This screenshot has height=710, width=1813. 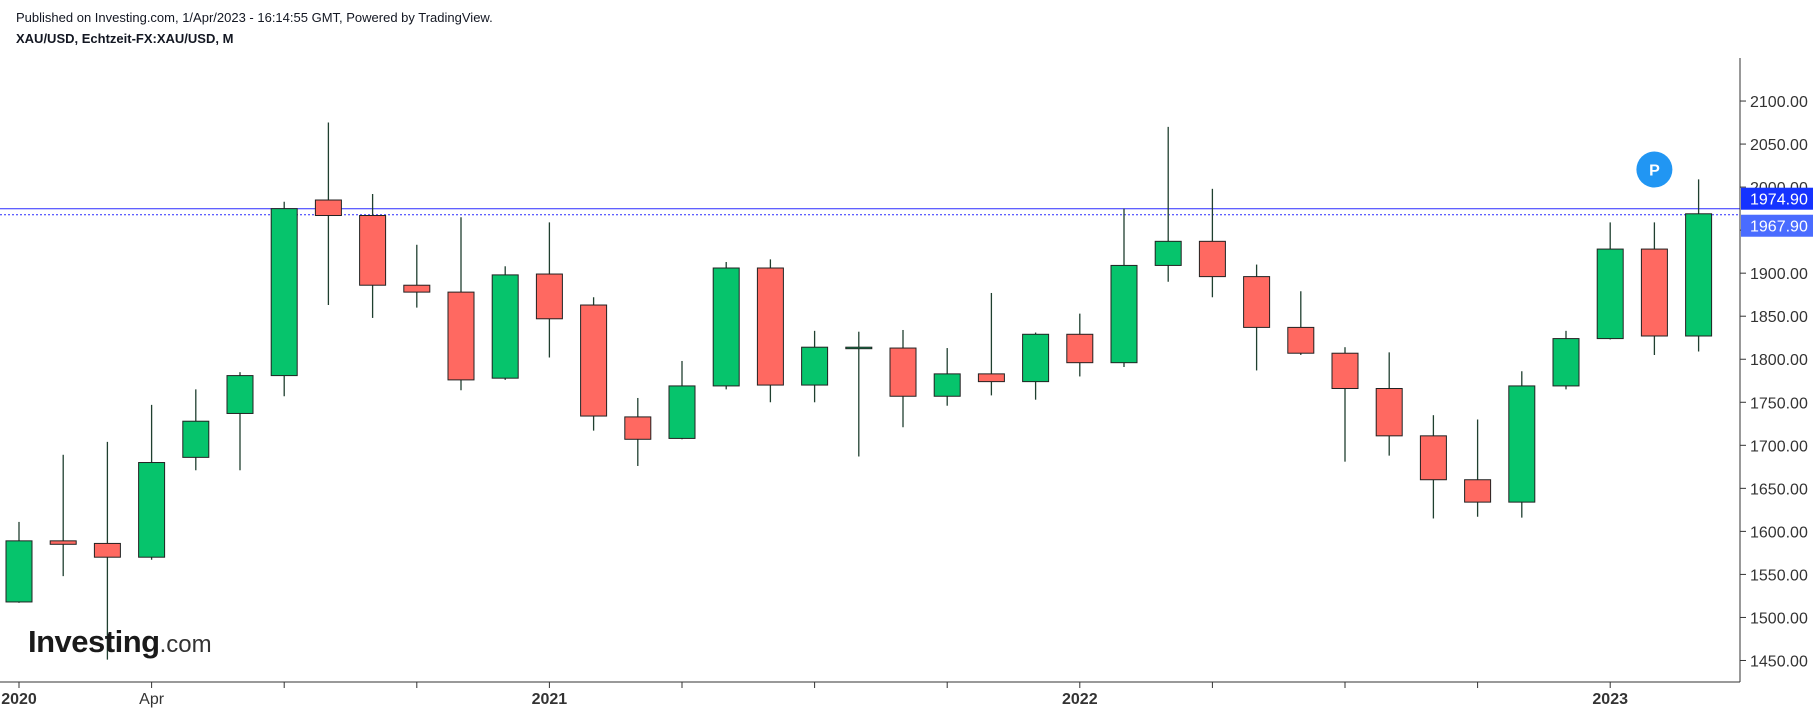 What do you see at coordinates (125, 38) in the screenshot?
I see `symbol-title: XAU/USD, Echtzeit-FX:XAU/USD, M` at bounding box center [125, 38].